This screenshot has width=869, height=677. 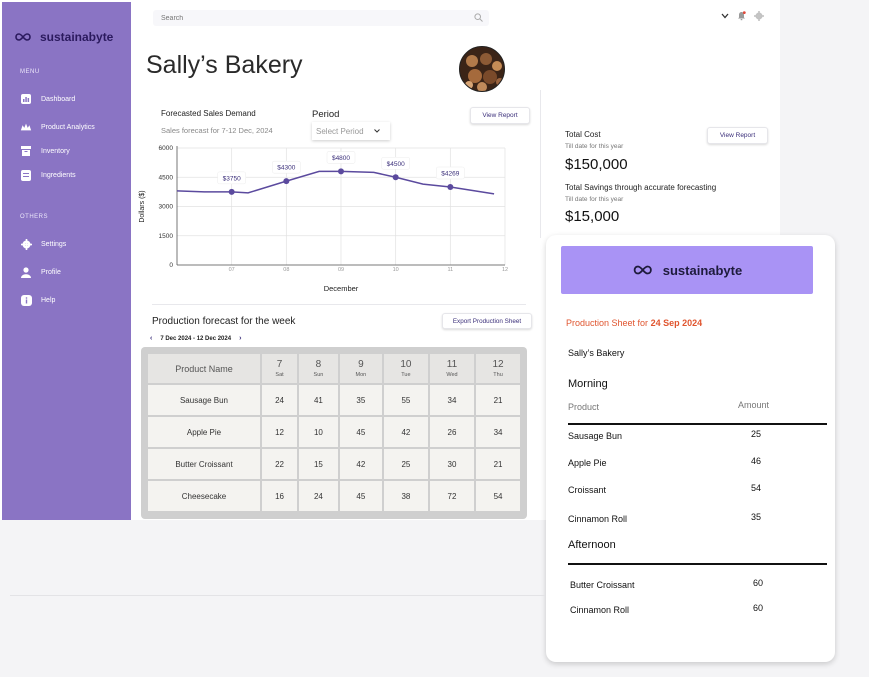 I want to click on y-tick-label: 3000, so click(x=166, y=207).